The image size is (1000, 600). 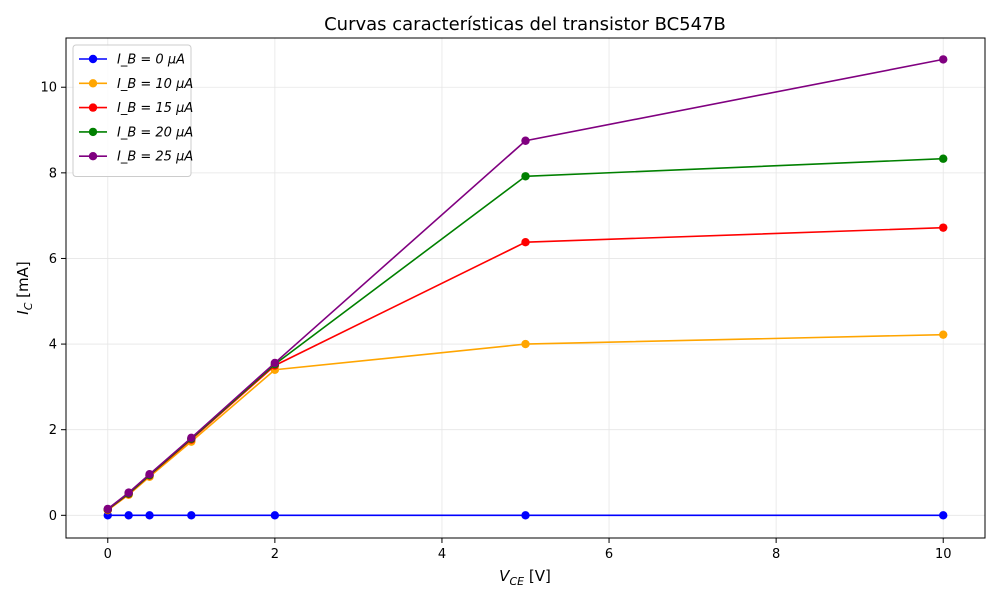 I want to click on legend-item: I_B = 0 μA, so click(x=132, y=60).